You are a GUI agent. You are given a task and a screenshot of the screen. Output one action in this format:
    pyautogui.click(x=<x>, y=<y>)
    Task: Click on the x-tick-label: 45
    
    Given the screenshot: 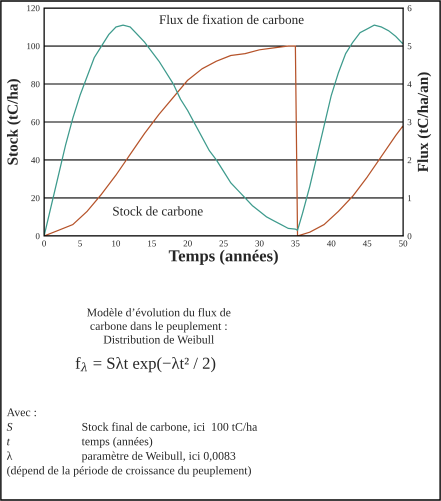 What is the action you would take?
    pyautogui.click(x=367, y=243)
    